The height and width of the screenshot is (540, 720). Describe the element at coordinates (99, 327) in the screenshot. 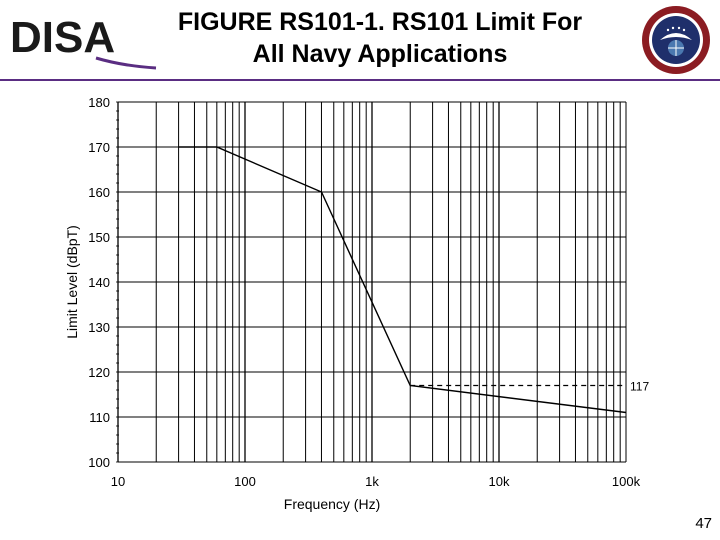

I see `y-tick-label: 130` at that location.